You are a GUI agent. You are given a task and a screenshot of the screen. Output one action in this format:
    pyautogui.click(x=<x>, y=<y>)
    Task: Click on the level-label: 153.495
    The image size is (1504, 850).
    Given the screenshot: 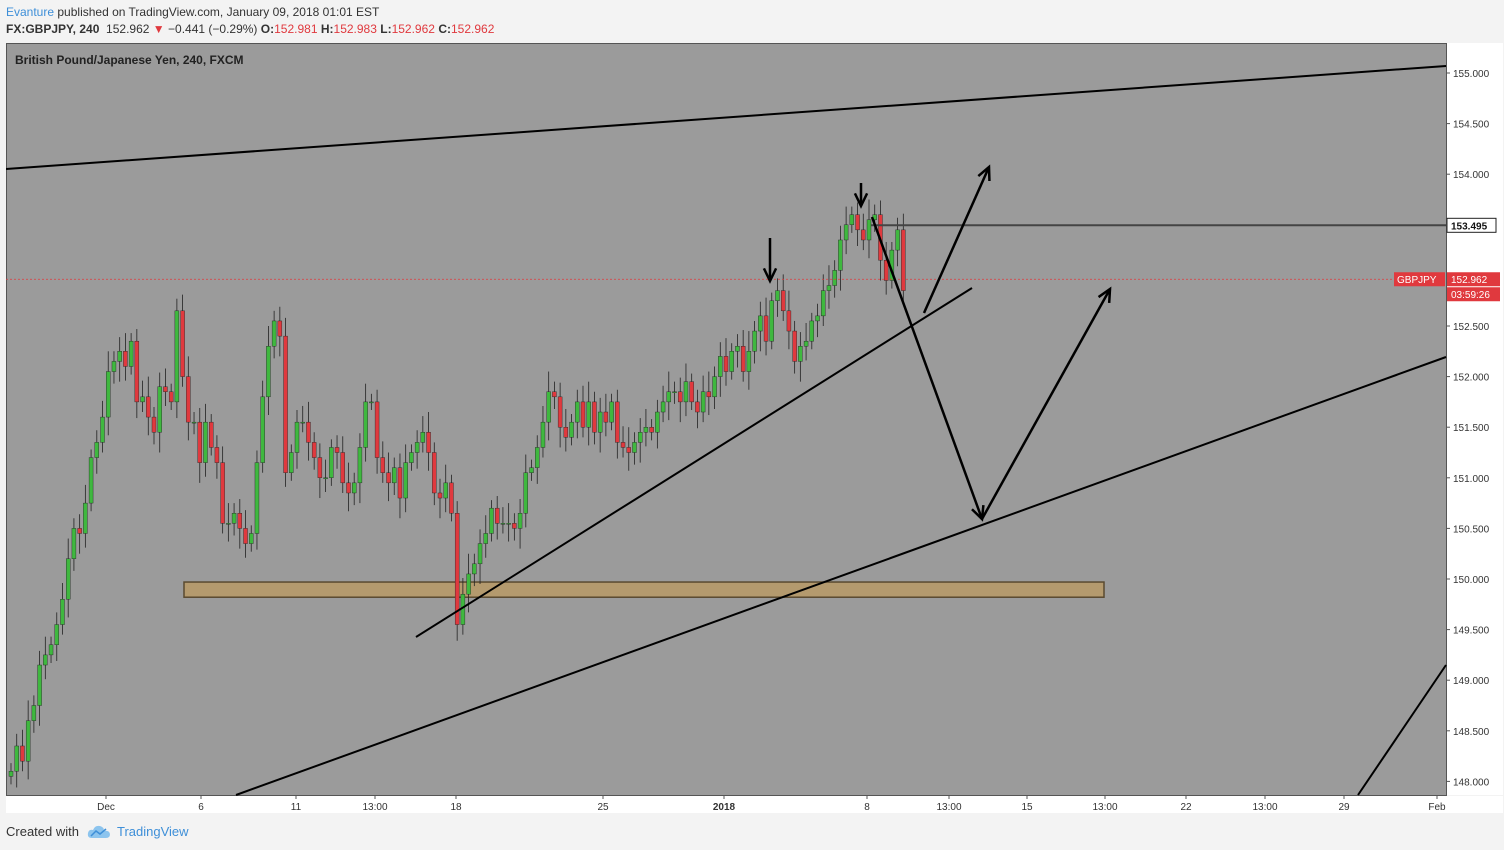 What is the action you would take?
    pyautogui.click(x=1469, y=226)
    